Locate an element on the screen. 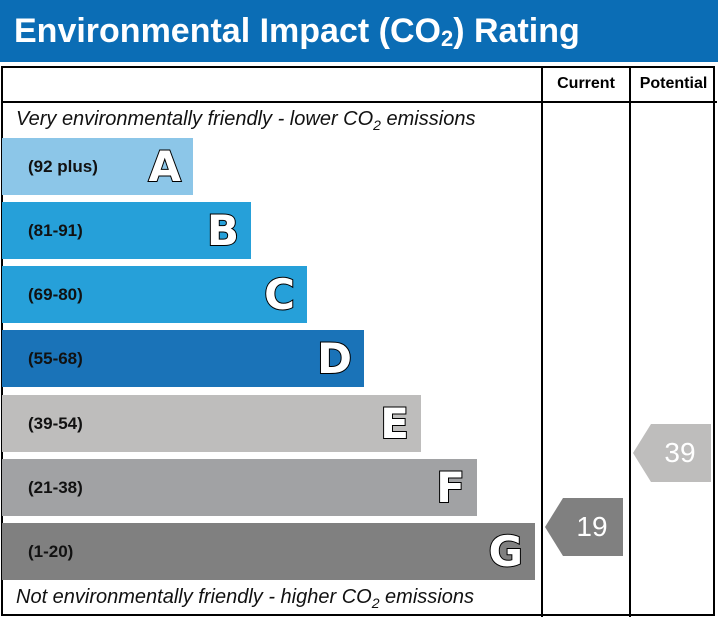 This screenshot has width=718, height=619. top-note-text: Very environmentally friendly - lower CO is located at coordinates (195, 119).